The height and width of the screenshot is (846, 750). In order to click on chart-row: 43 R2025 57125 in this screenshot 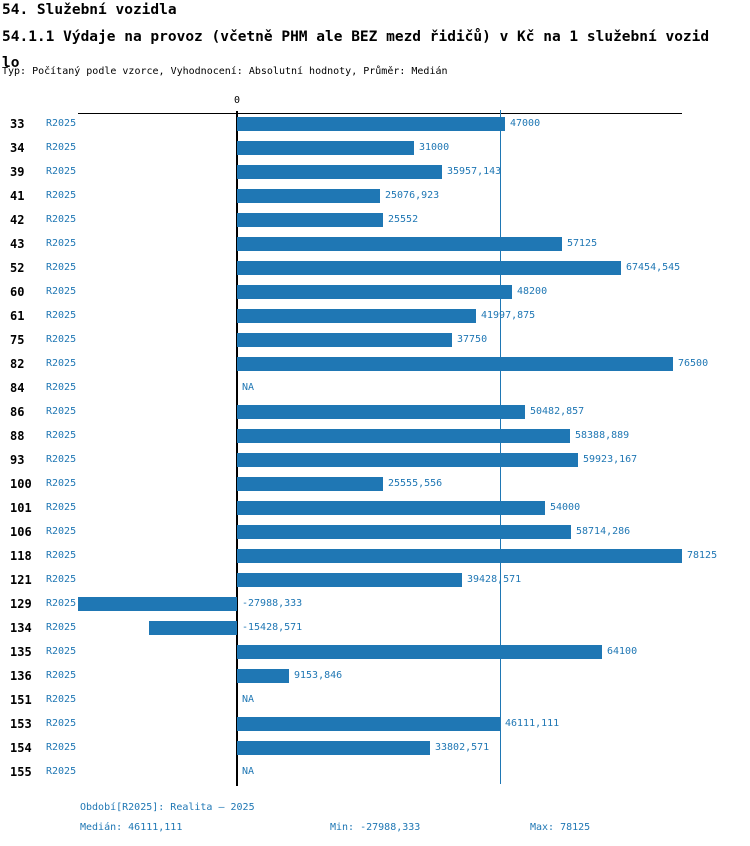, I will do `click(375, 244)`.